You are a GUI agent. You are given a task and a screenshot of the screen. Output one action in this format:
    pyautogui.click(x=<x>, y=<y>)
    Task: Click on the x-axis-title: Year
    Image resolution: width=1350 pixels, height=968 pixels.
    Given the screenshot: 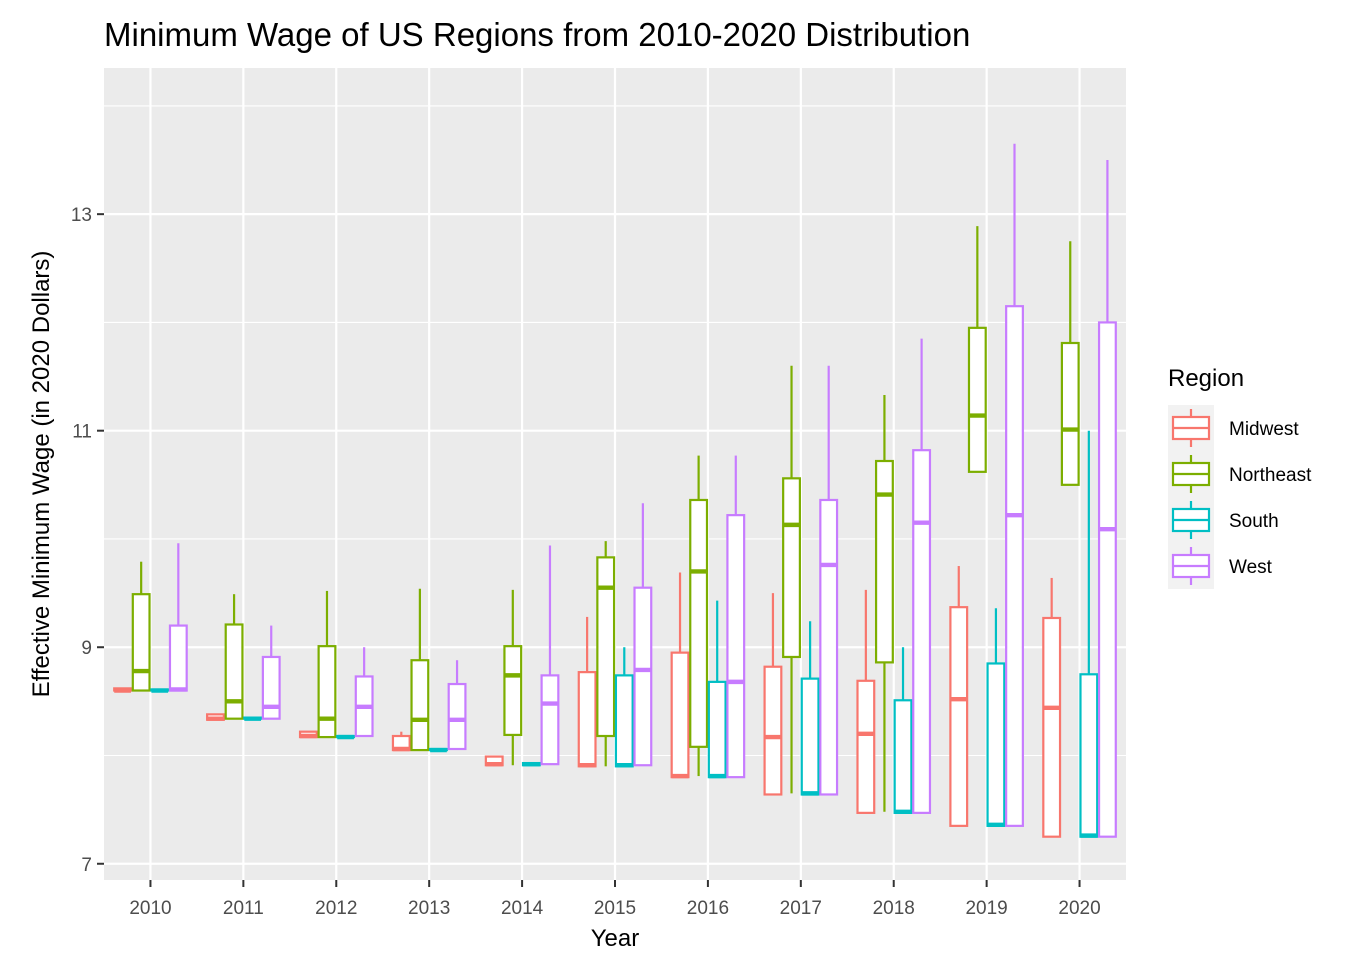 What is the action you would take?
    pyautogui.click(x=615, y=938)
    